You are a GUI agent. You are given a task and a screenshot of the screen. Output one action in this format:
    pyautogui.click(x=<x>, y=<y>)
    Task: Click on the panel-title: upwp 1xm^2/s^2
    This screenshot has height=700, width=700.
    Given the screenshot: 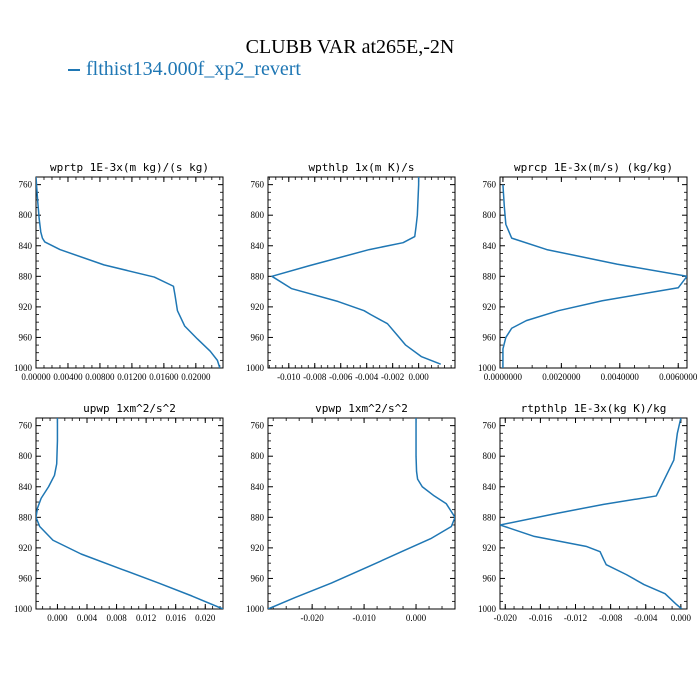 What is the action you would take?
    pyautogui.click(x=129, y=408)
    